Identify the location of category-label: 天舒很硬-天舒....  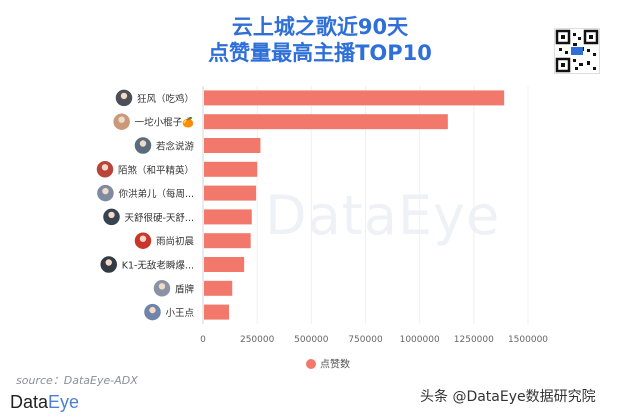
(160, 218).